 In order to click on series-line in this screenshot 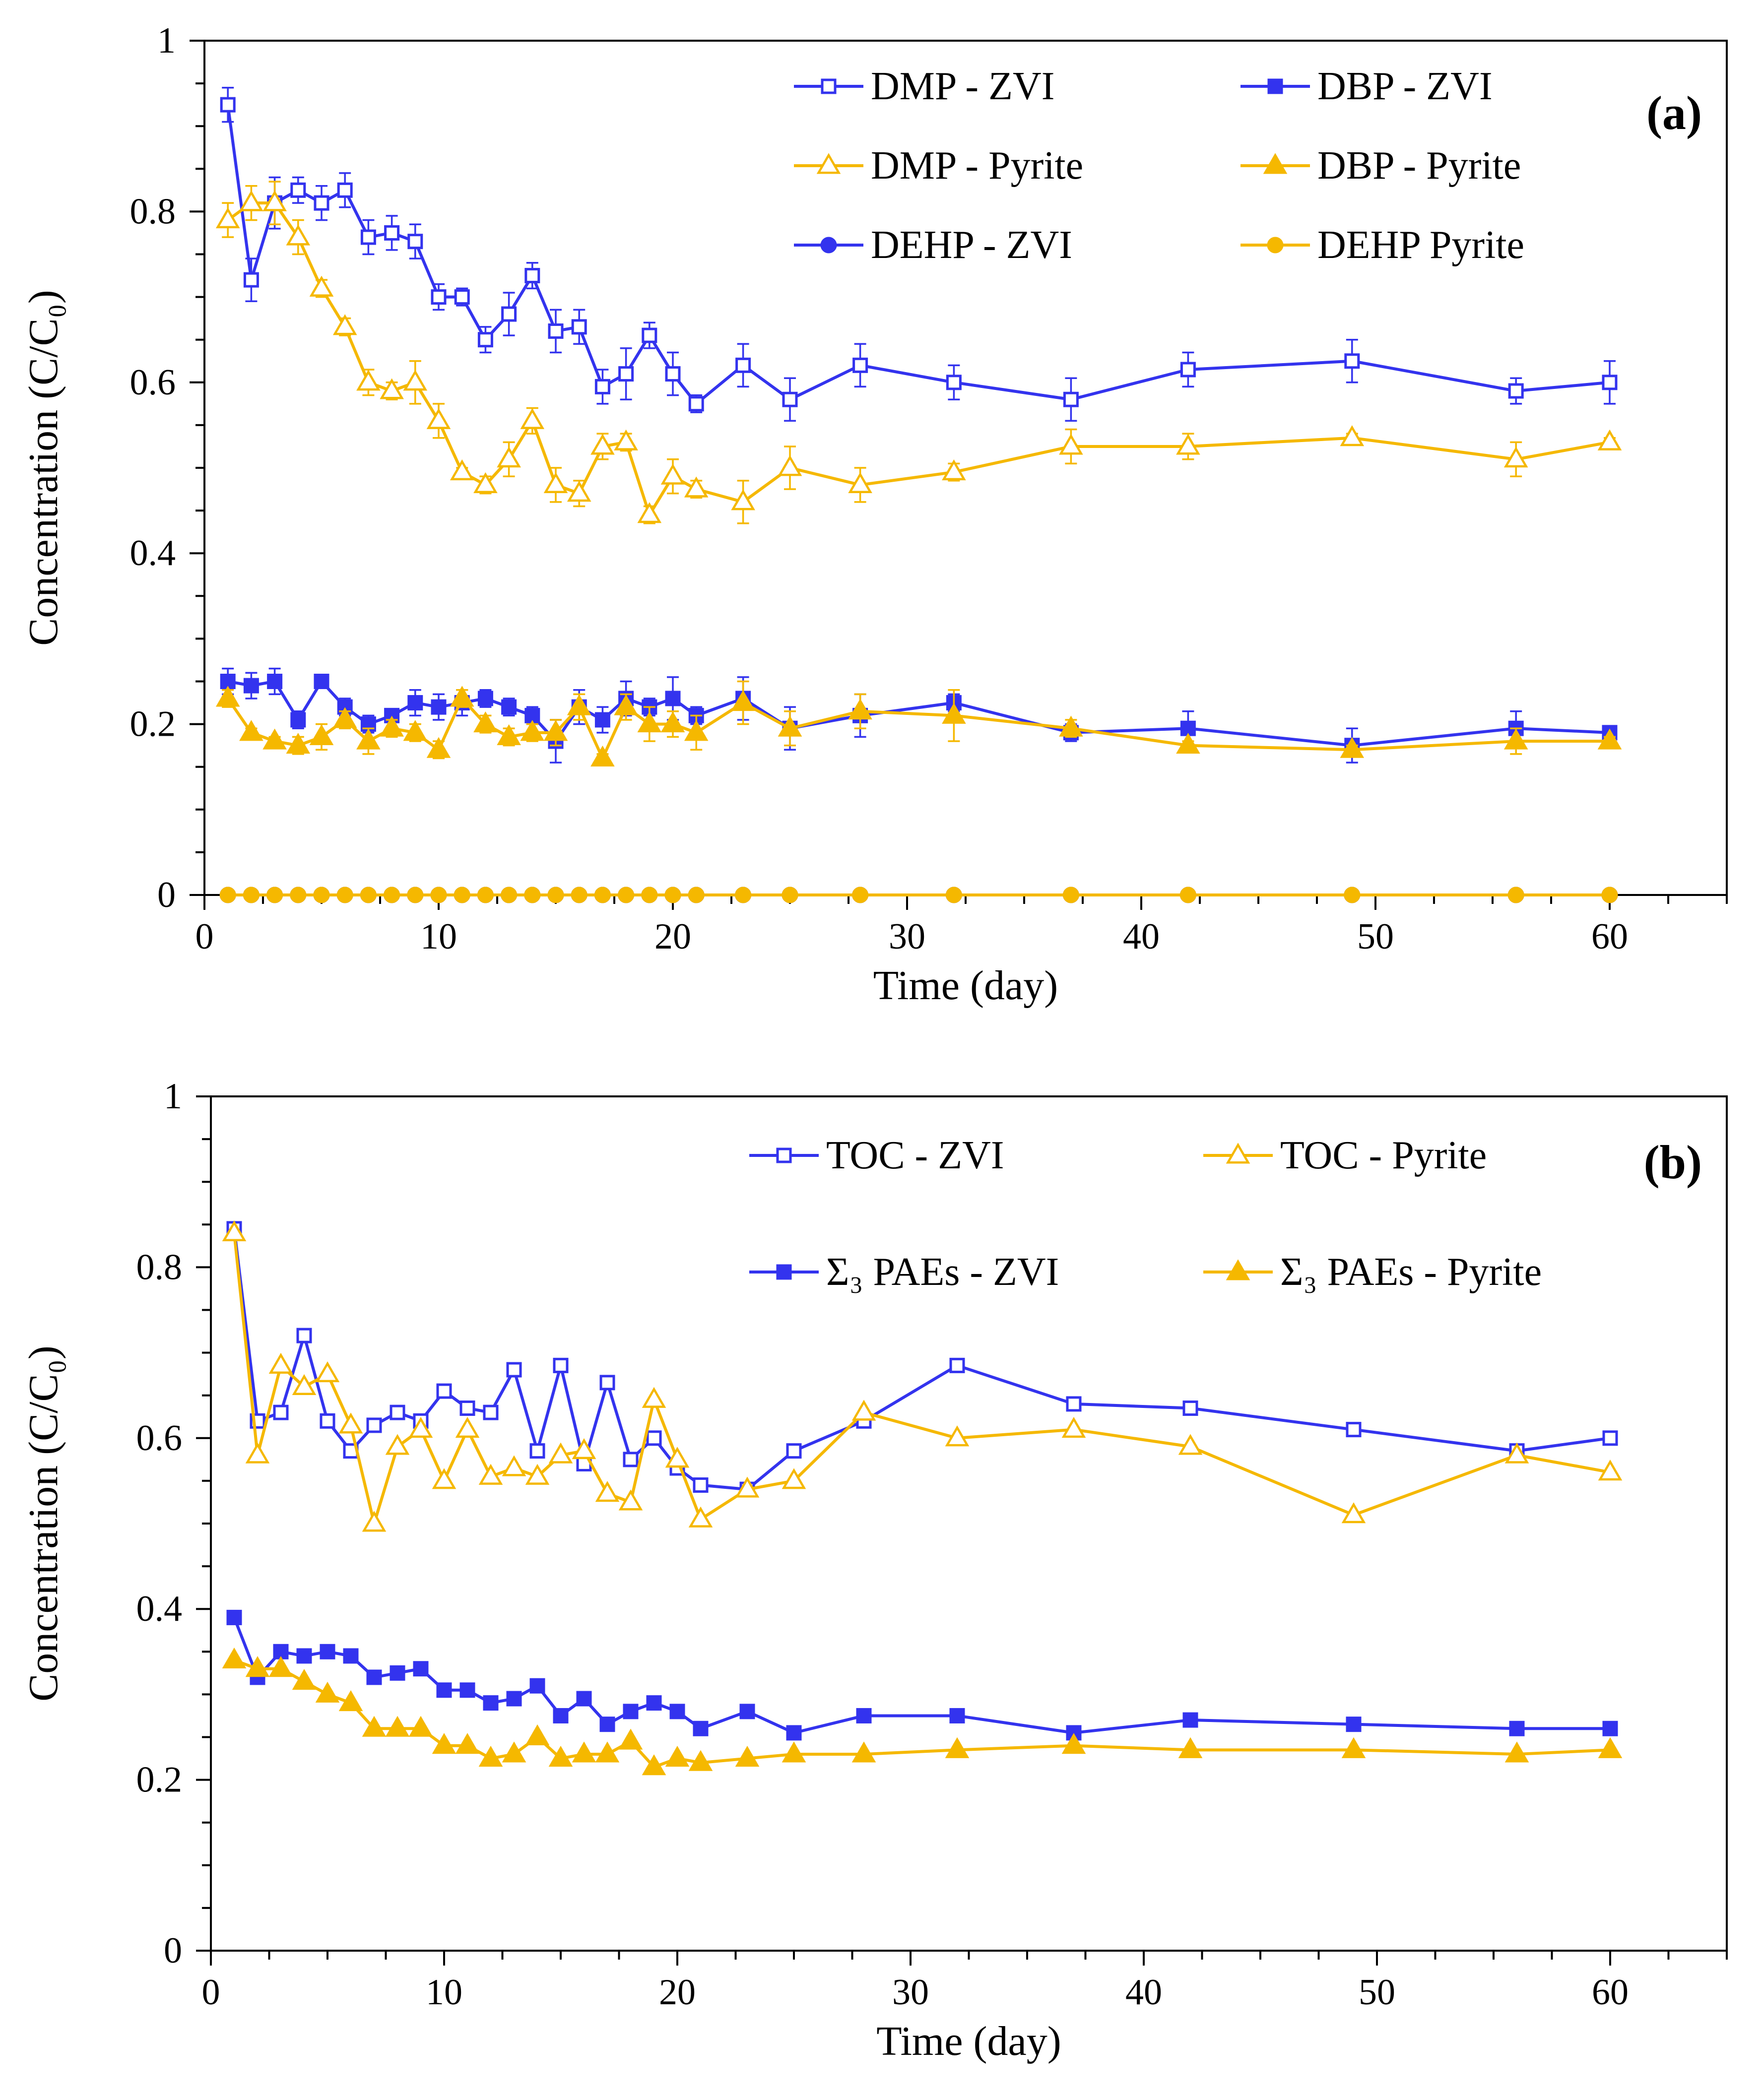, I will do `click(918, 358)`.